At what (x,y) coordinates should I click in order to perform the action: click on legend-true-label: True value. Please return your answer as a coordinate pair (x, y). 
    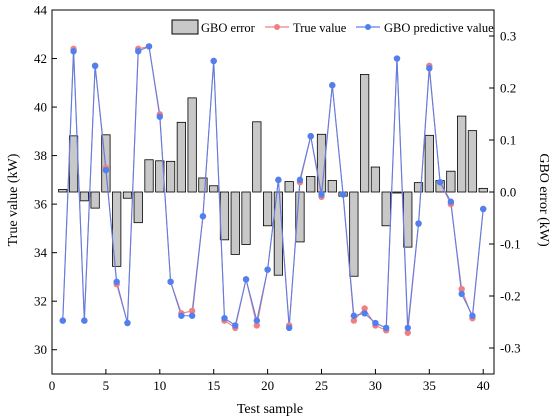
    Looking at the image, I should click on (320, 28).